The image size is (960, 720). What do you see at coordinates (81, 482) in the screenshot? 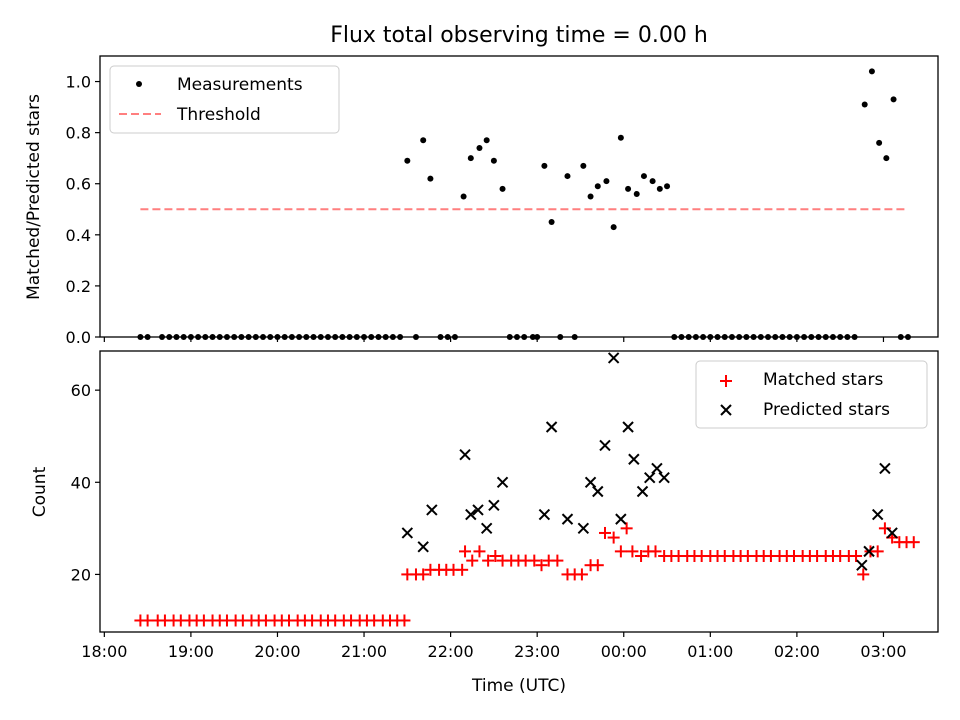
I see `bottom-y-tick-label: 40` at bounding box center [81, 482].